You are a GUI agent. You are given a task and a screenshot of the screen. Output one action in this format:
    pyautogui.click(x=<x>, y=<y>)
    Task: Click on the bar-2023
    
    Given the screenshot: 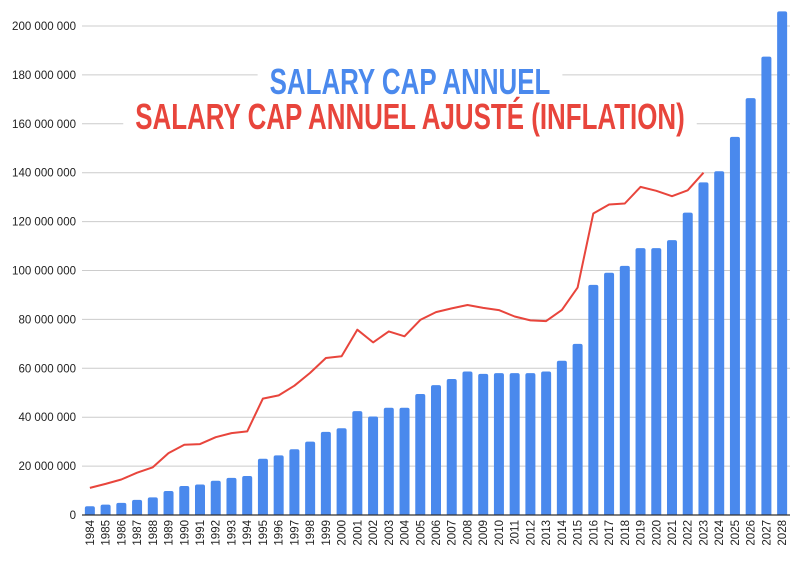 What is the action you would take?
    pyautogui.click(x=703, y=348)
    